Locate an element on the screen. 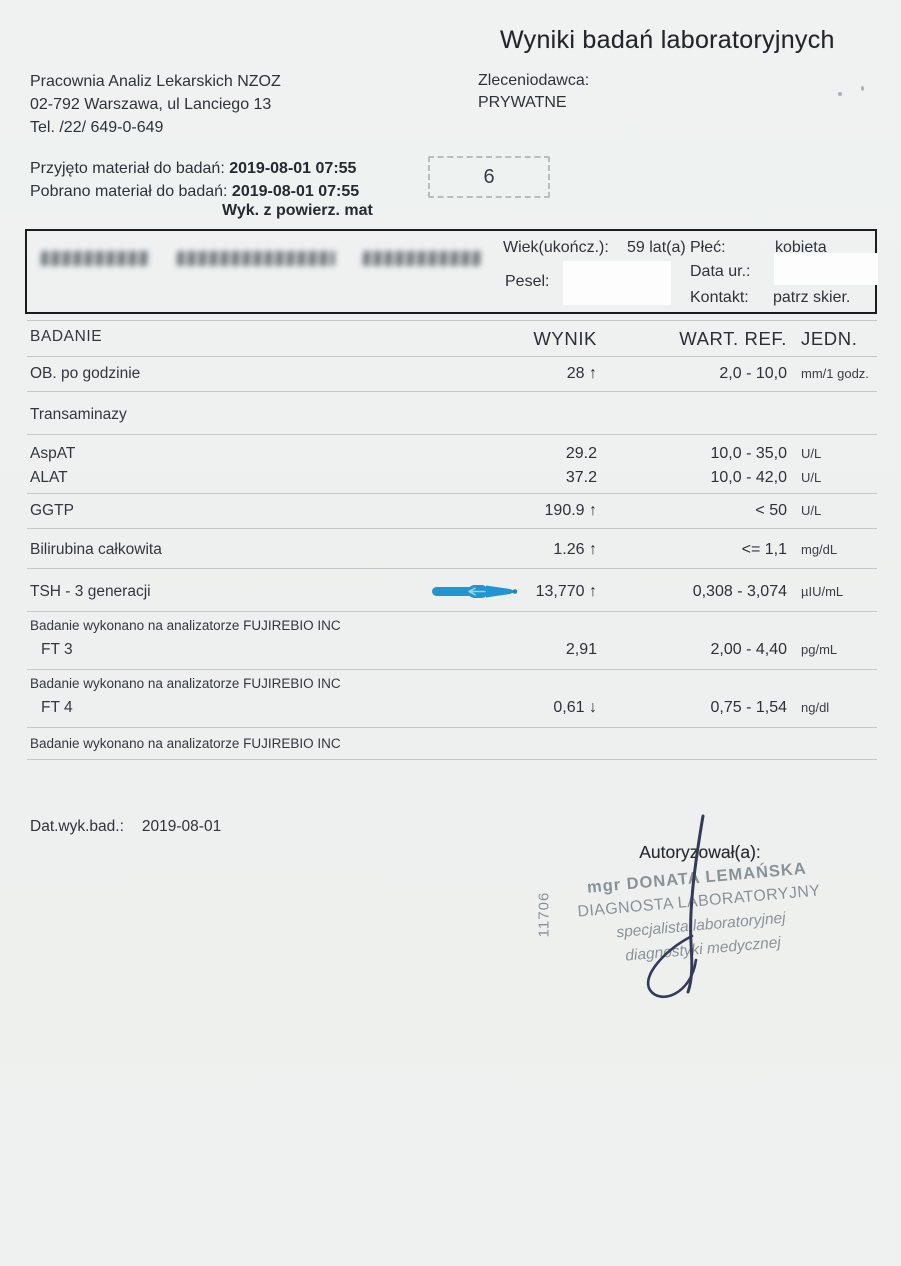 This screenshot has width=901, height=1266. patient-birth-label: Data ur.: is located at coordinates (720, 271).